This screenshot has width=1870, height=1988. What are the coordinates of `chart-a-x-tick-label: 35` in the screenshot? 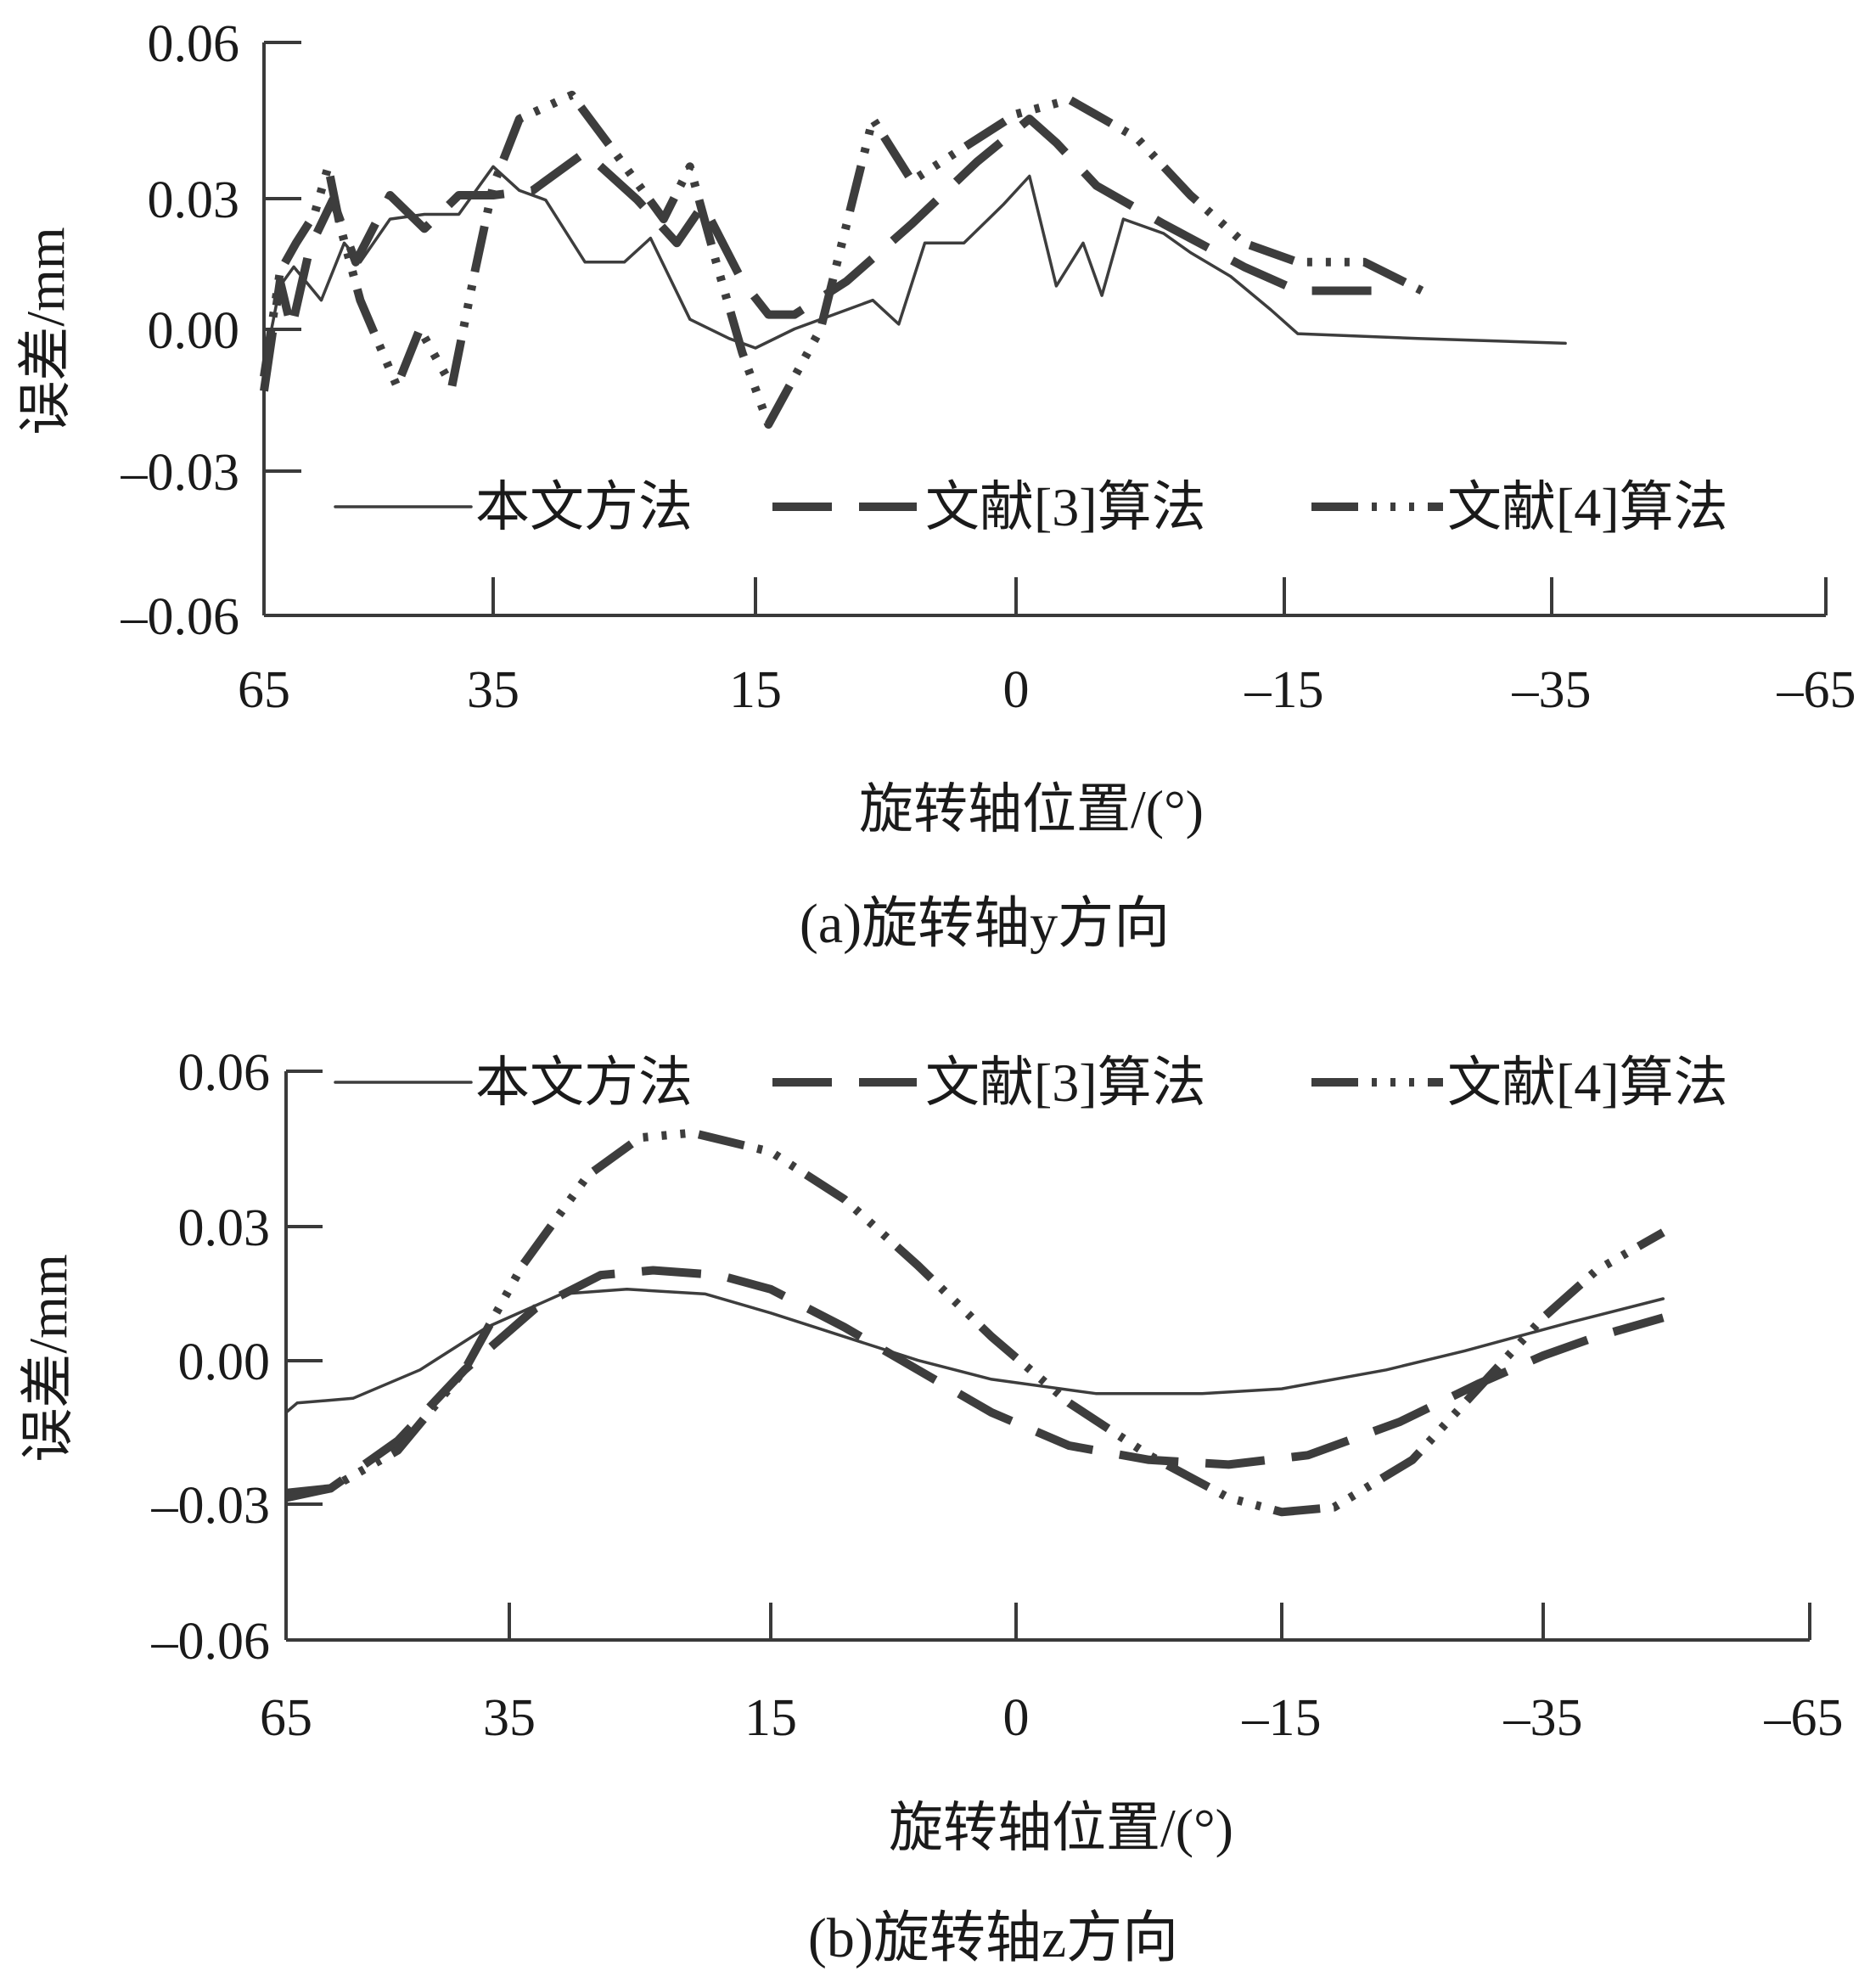 It's located at (493, 690).